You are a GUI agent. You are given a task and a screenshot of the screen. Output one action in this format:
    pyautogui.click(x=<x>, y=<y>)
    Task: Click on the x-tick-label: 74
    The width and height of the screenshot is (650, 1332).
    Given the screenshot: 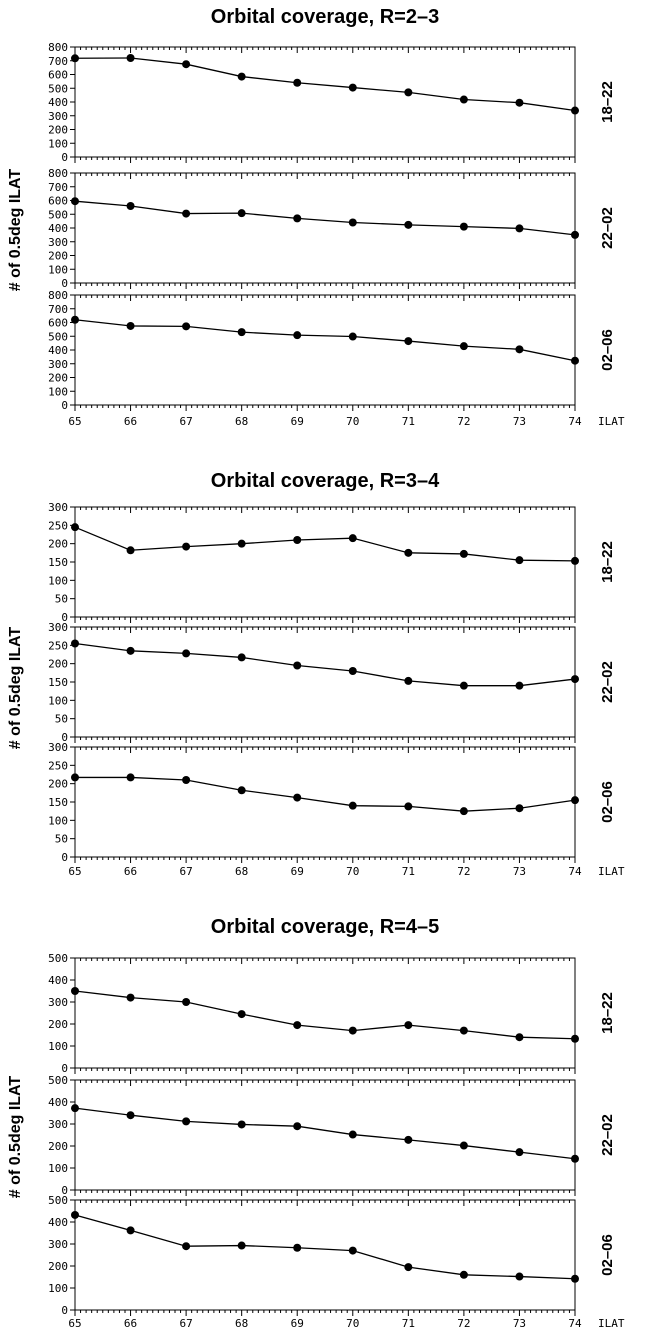 What is the action you would take?
    pyautogui.click(x=575, y=1323)
    